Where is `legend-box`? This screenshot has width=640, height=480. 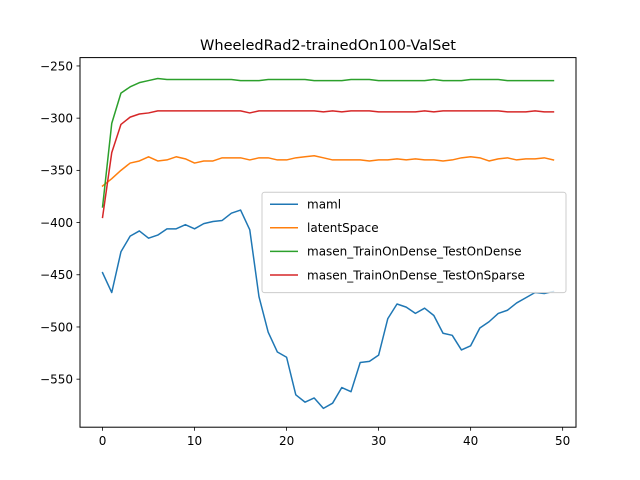
legend-box is located at coordinates (414, 242).